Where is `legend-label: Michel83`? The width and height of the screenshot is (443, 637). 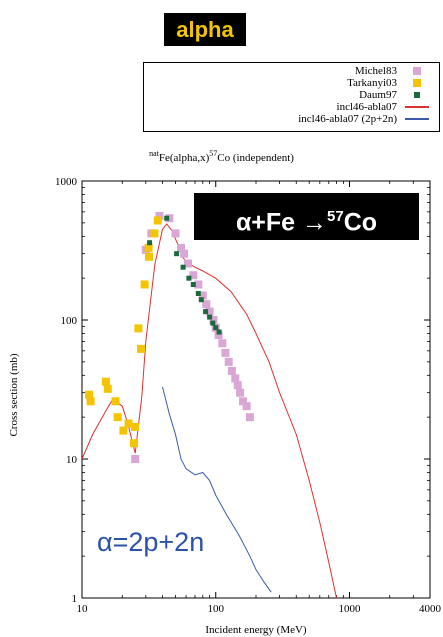
legend-label: Michel83 is located at coordinates (375, 71).